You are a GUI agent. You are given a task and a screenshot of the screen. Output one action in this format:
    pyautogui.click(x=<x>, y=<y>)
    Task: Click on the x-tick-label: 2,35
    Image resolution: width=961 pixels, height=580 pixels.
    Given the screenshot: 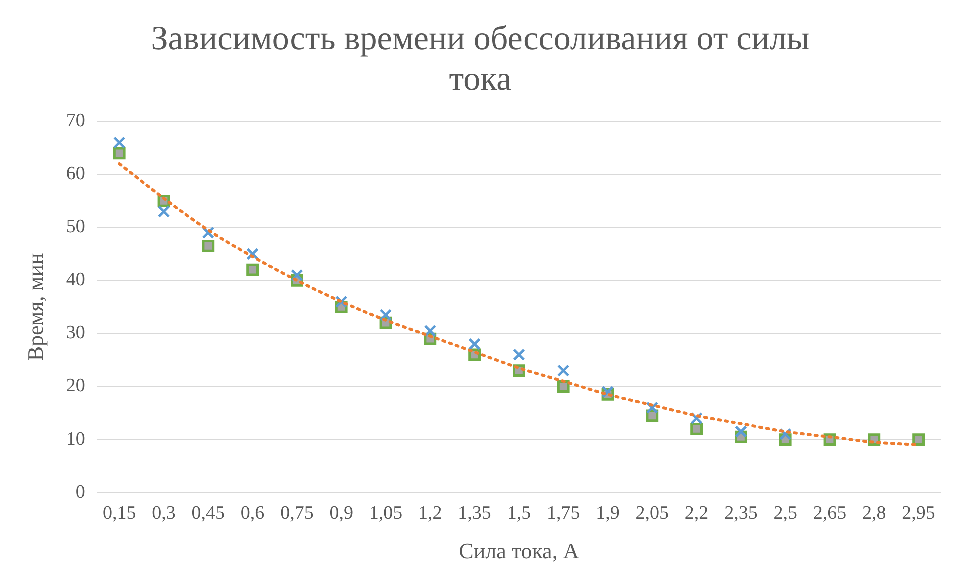 What is the action you would take?
    pyautogui.click(x=741, y=513)
    